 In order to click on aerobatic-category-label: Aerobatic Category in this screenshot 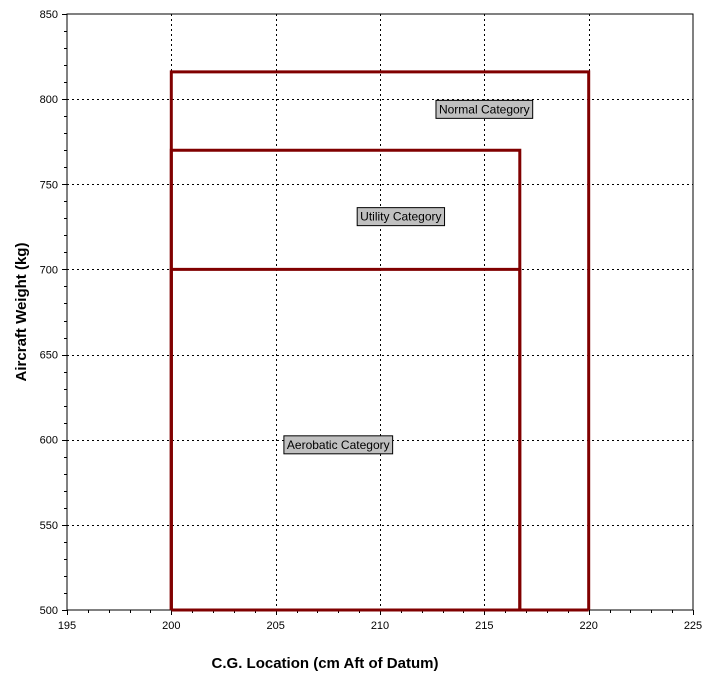, I will do `click(338, 445)`.